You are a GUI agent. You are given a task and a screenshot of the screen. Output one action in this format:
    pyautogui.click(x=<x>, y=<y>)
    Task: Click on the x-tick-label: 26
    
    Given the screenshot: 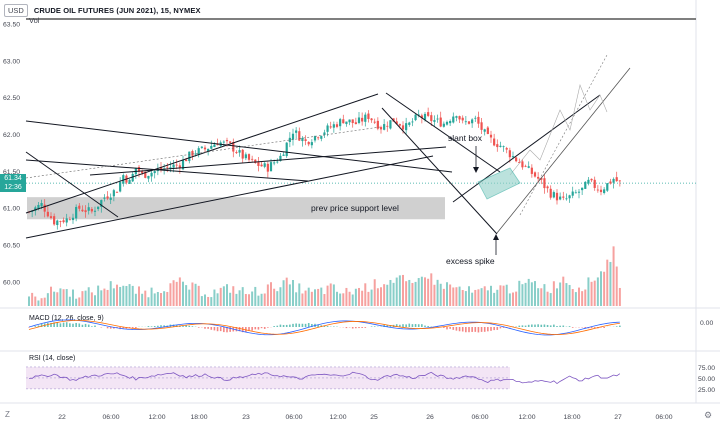 What is the action you would take?
    pyautogui.click(x=430, y=417)
    